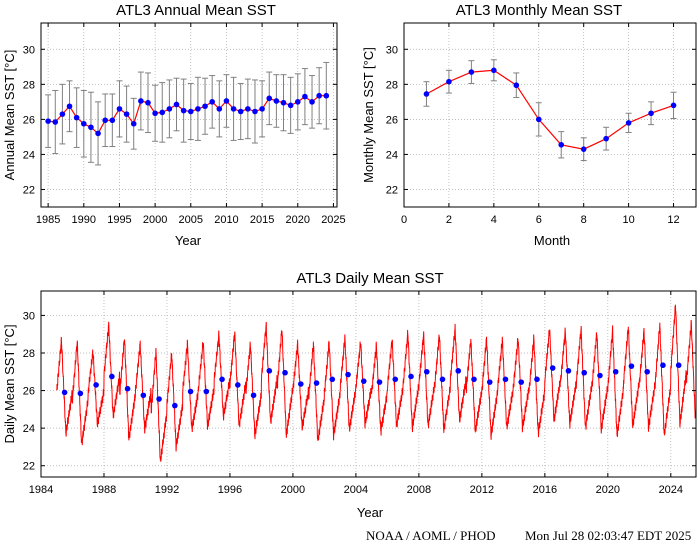  Describe the element at coordinates (333, 220) in the screenshot. I see `x-tick-label: 2025` at that location.